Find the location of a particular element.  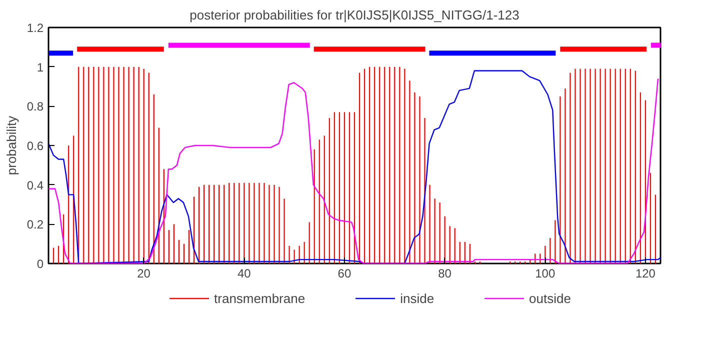

y-tick-label: 0.2 is located at coordinates (35, 225).